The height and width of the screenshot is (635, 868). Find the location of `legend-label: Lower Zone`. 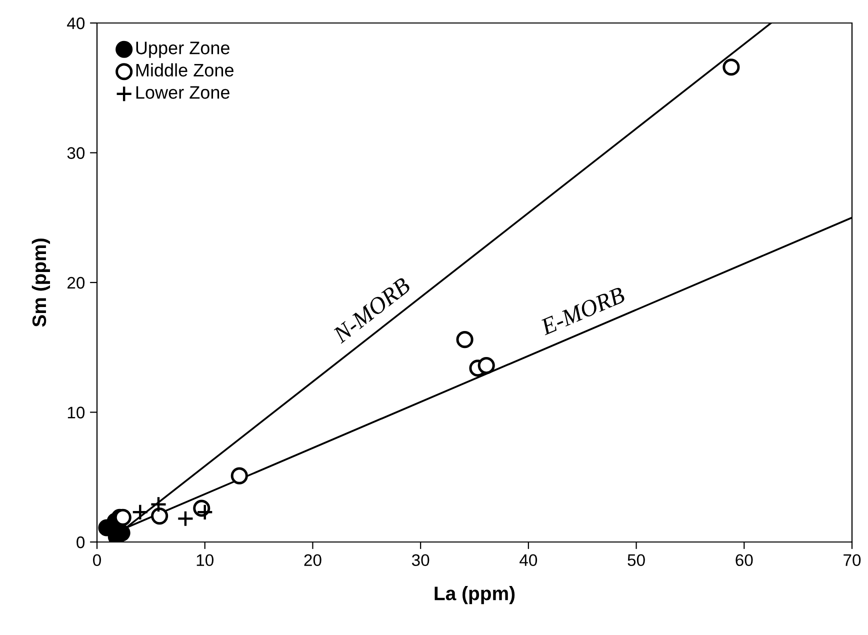

legend-label: Lower Zone is located at coordinates (183, 92).